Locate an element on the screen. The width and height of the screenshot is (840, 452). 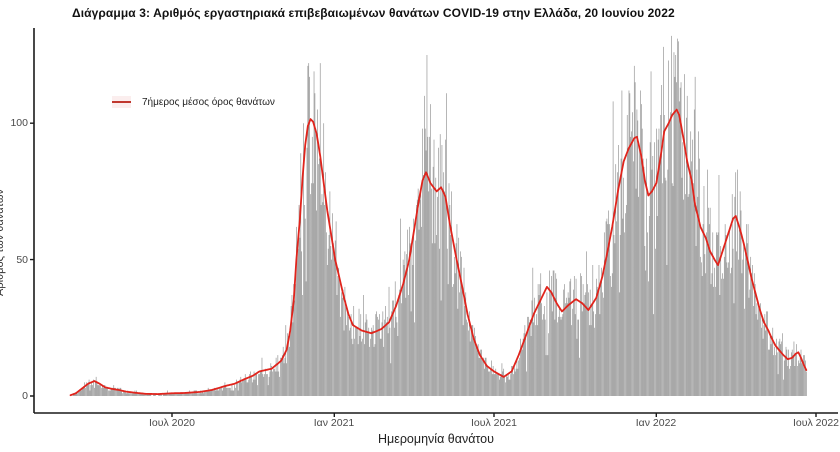
legend-label: 7ήμερος μέσος όρος θανάτων is located at coordinates (208, 102).